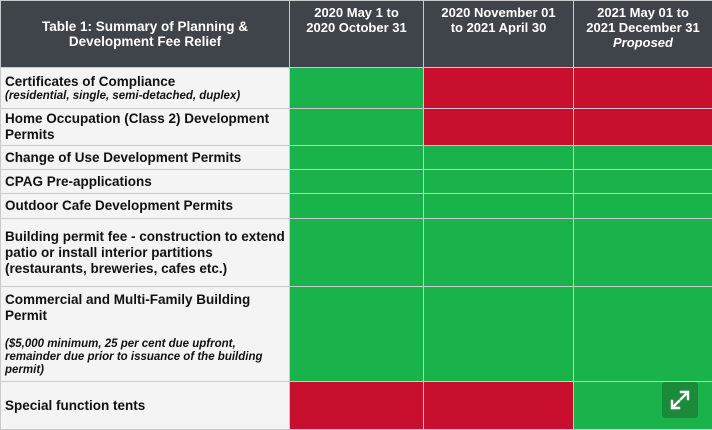  I want to click on table-row: Special function tents, so click(356, 405).